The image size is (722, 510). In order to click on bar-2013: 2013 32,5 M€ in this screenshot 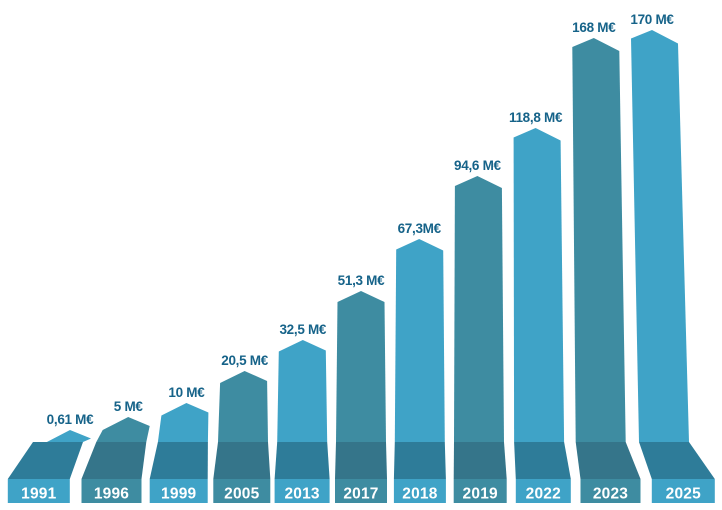, I will do `click(302, 412)`.